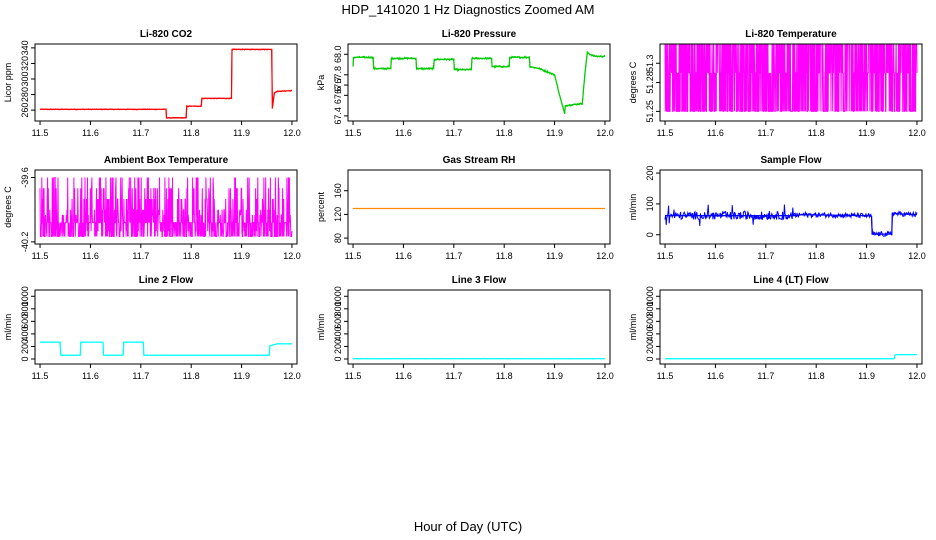 Image resolution: width=936 pixels, height=540 pixels. I want to click on y-axis-label: Licor ppm, so click(8, 83).